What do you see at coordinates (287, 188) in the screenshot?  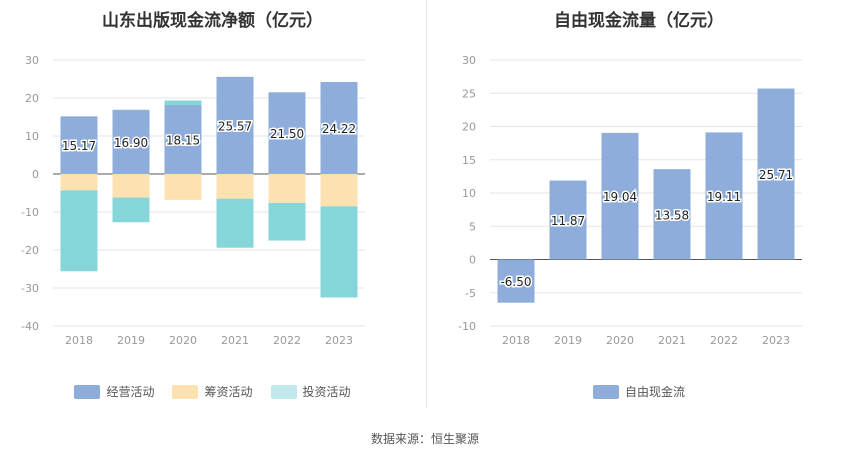 I see `bar-financing-2022` at bounding box center [287, 188].